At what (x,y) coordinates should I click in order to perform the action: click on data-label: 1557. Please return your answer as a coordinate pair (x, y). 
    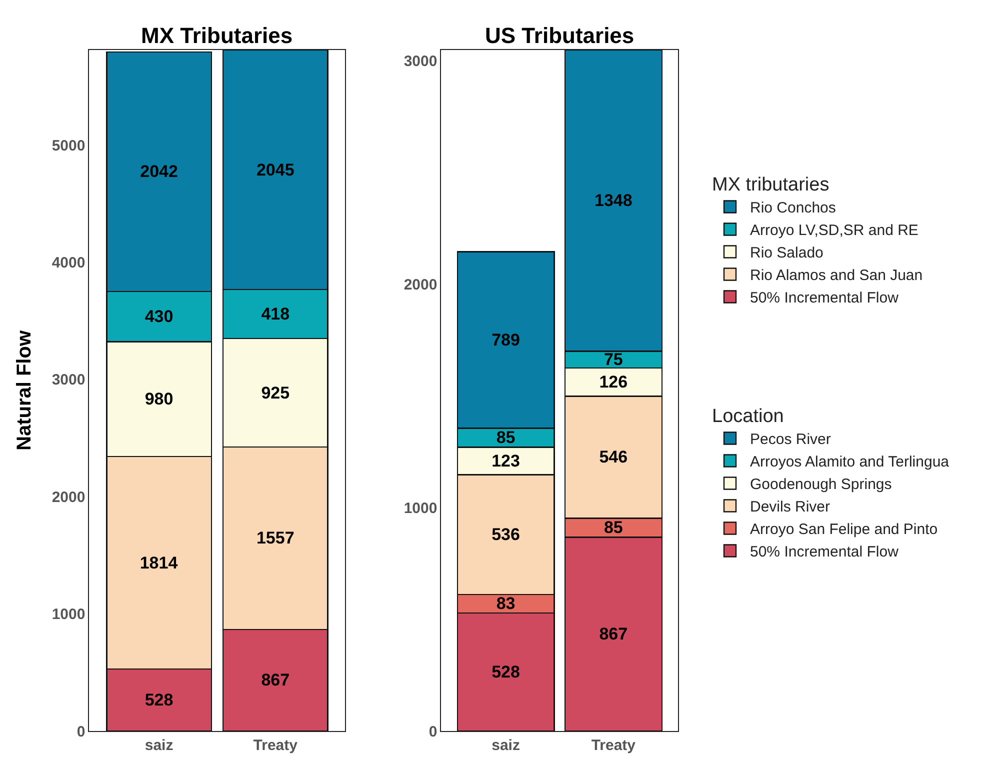
    Looking at the image, I should click on (275, 538).